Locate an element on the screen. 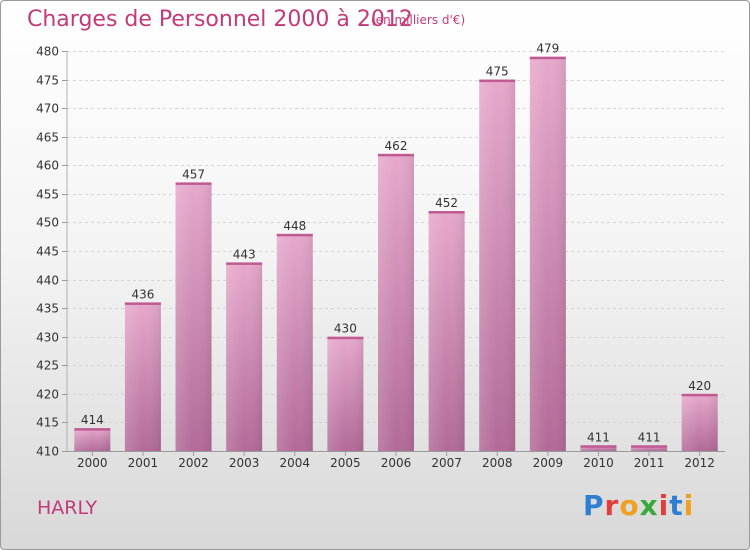 The width and height of the screenshot is (750, 550). data-label: 443 is located at coordinates (244, 254).